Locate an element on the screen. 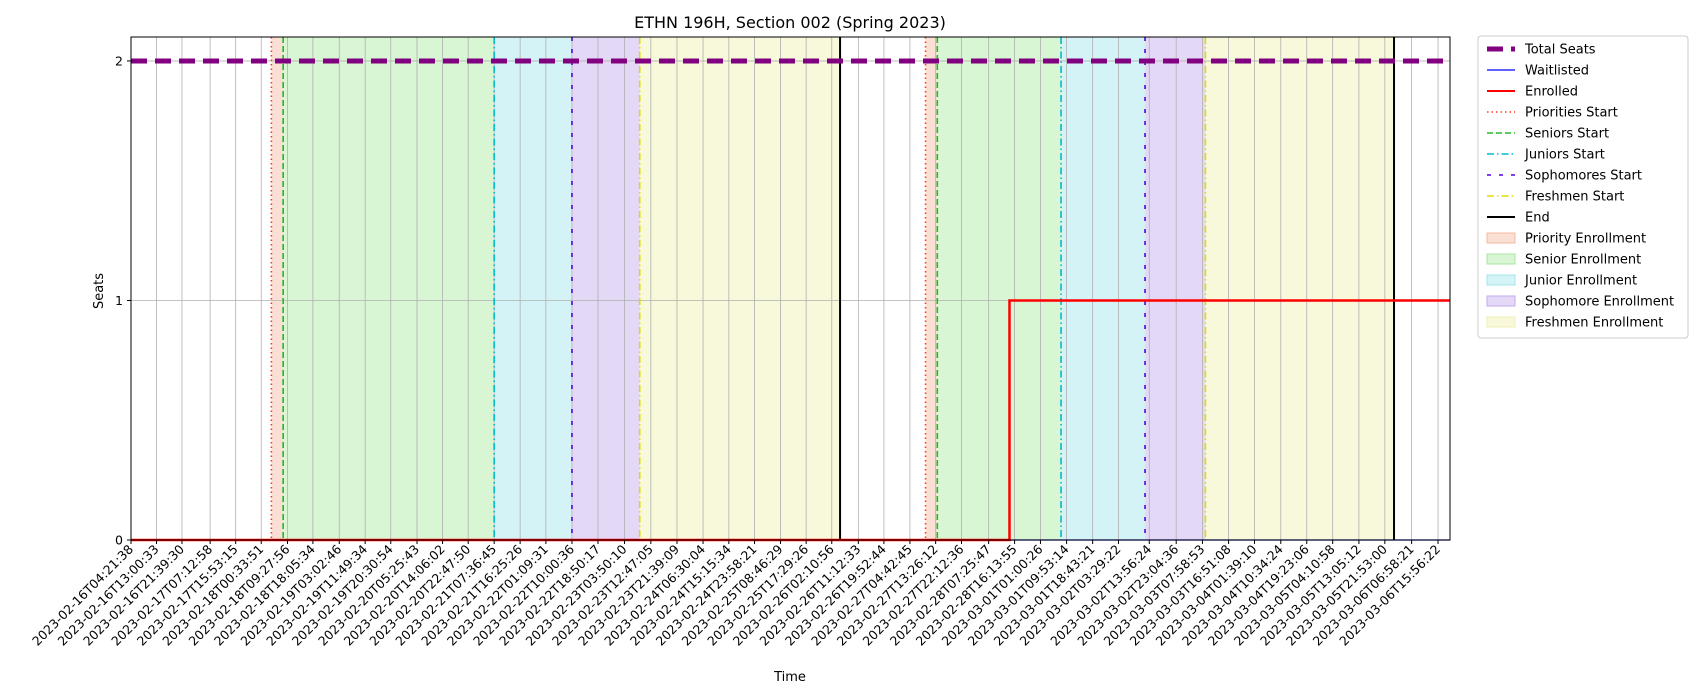  legend-label-juniors-start: Juniors Start is located at coordinates (1564, 155).